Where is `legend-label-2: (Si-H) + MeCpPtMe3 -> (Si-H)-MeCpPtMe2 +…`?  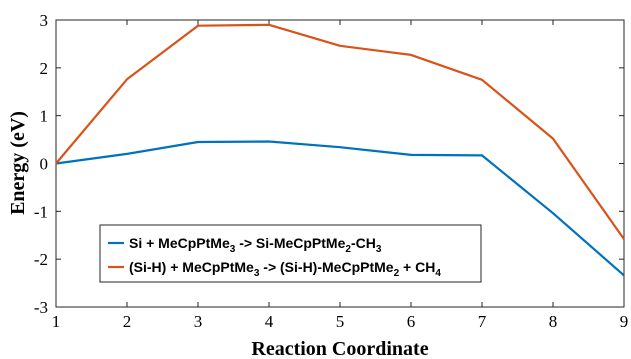 legend-label-2: (Si-H) + MeCpPtMe3 -> (Si-H)-MeCpPtMe2 +… is located at coordinates (285, 269).